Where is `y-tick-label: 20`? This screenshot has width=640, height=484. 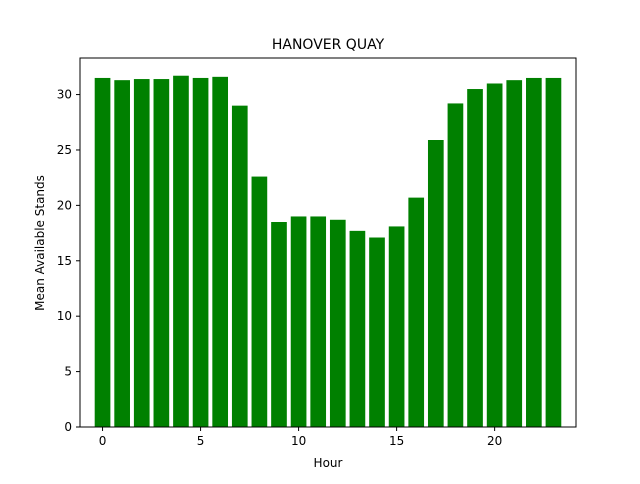
y-tick-label: 20 is located at coordinates (64, 205).